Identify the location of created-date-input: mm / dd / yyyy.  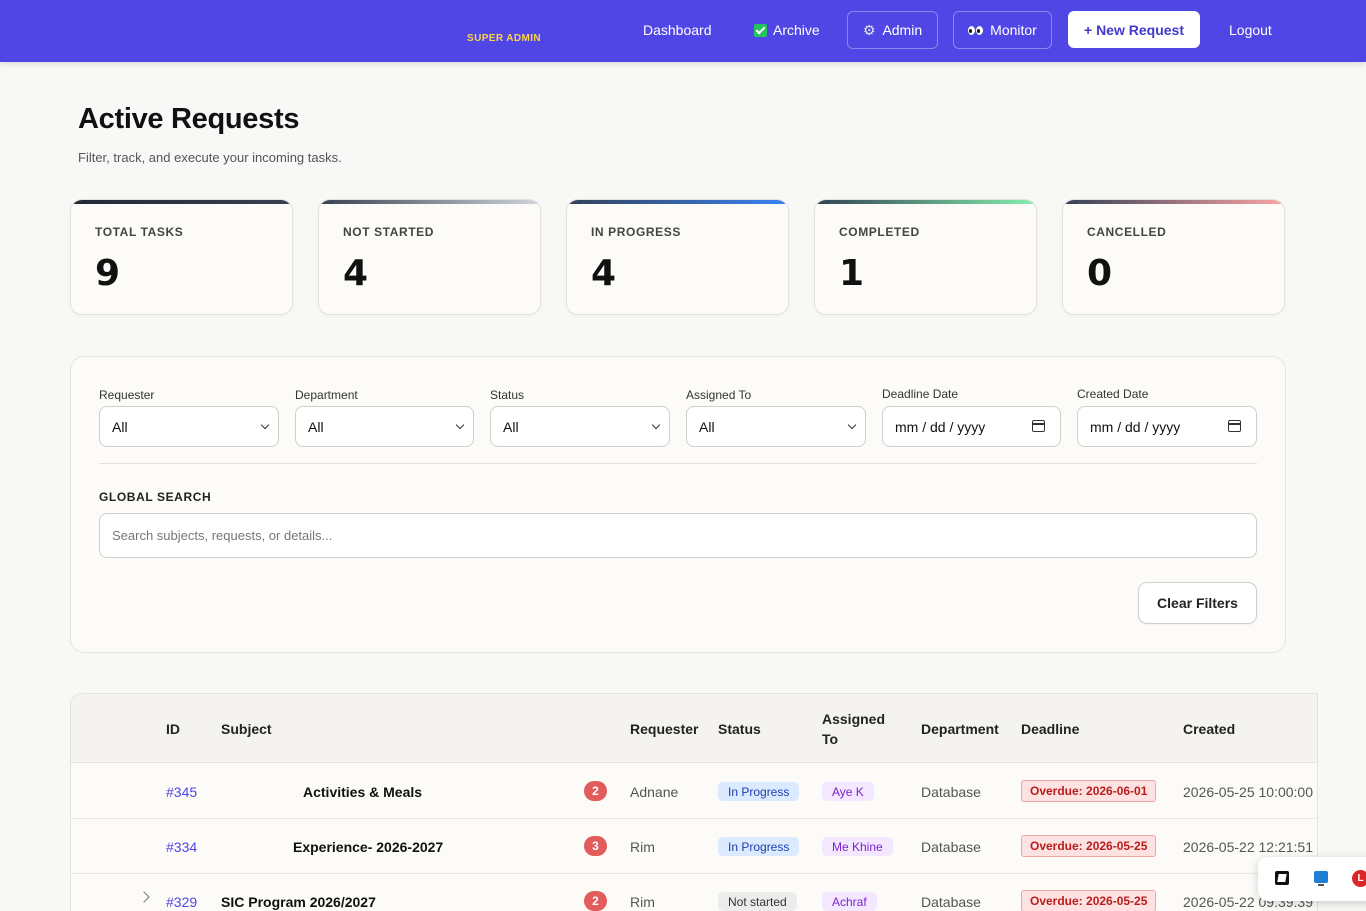
(1167, 426).